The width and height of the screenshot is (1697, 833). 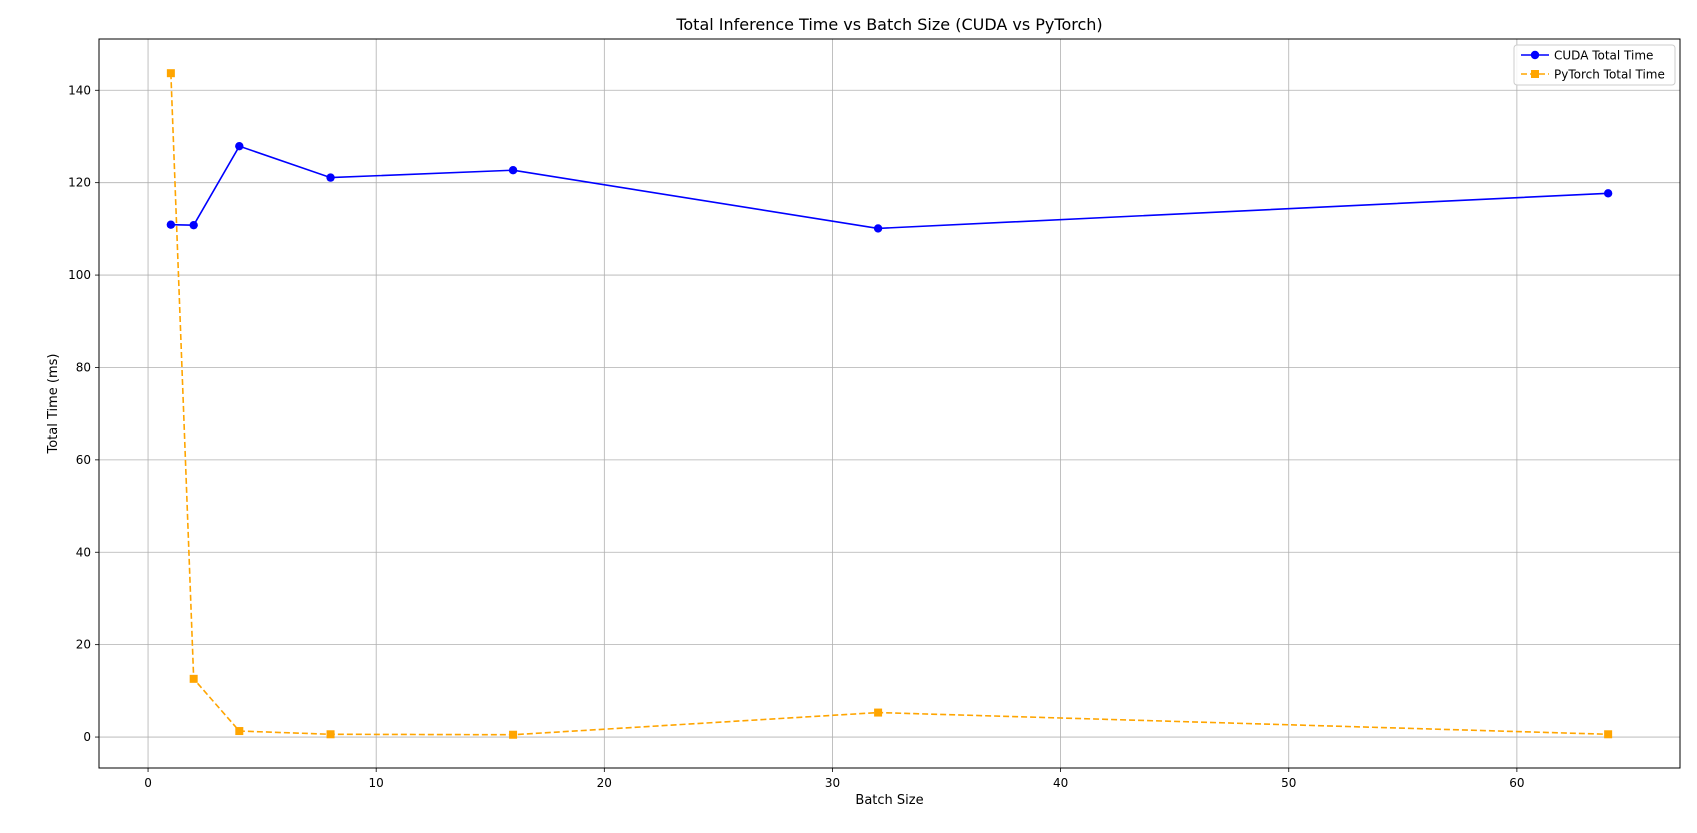 I want to click on y-tick-label: 40, so click(x=83, y=552).